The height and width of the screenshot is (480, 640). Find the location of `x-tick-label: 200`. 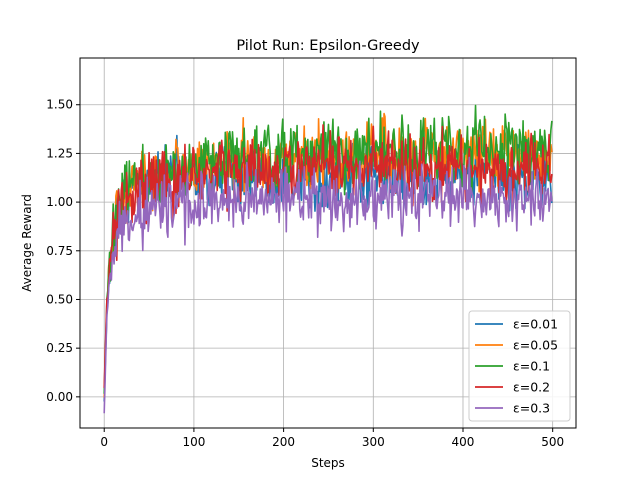

x-tick-label: 200 is located at coordinates (283, 442).